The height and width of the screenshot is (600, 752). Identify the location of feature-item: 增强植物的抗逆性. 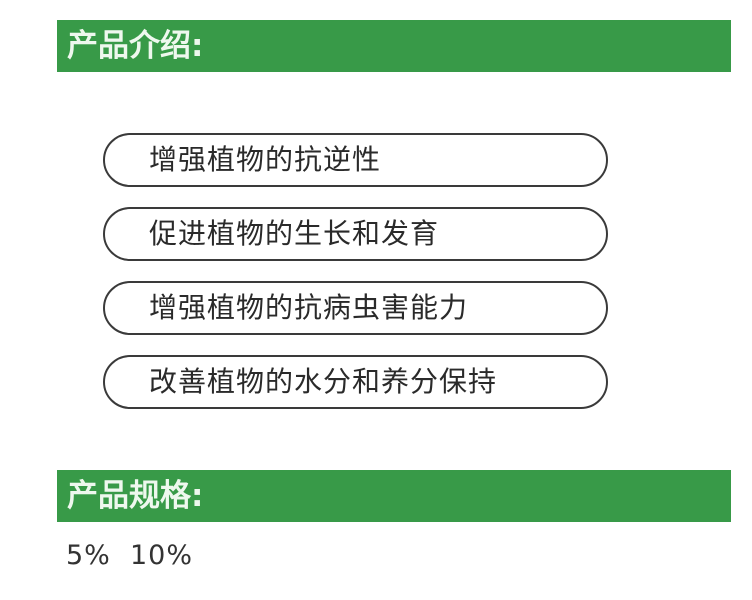
(355, 160).